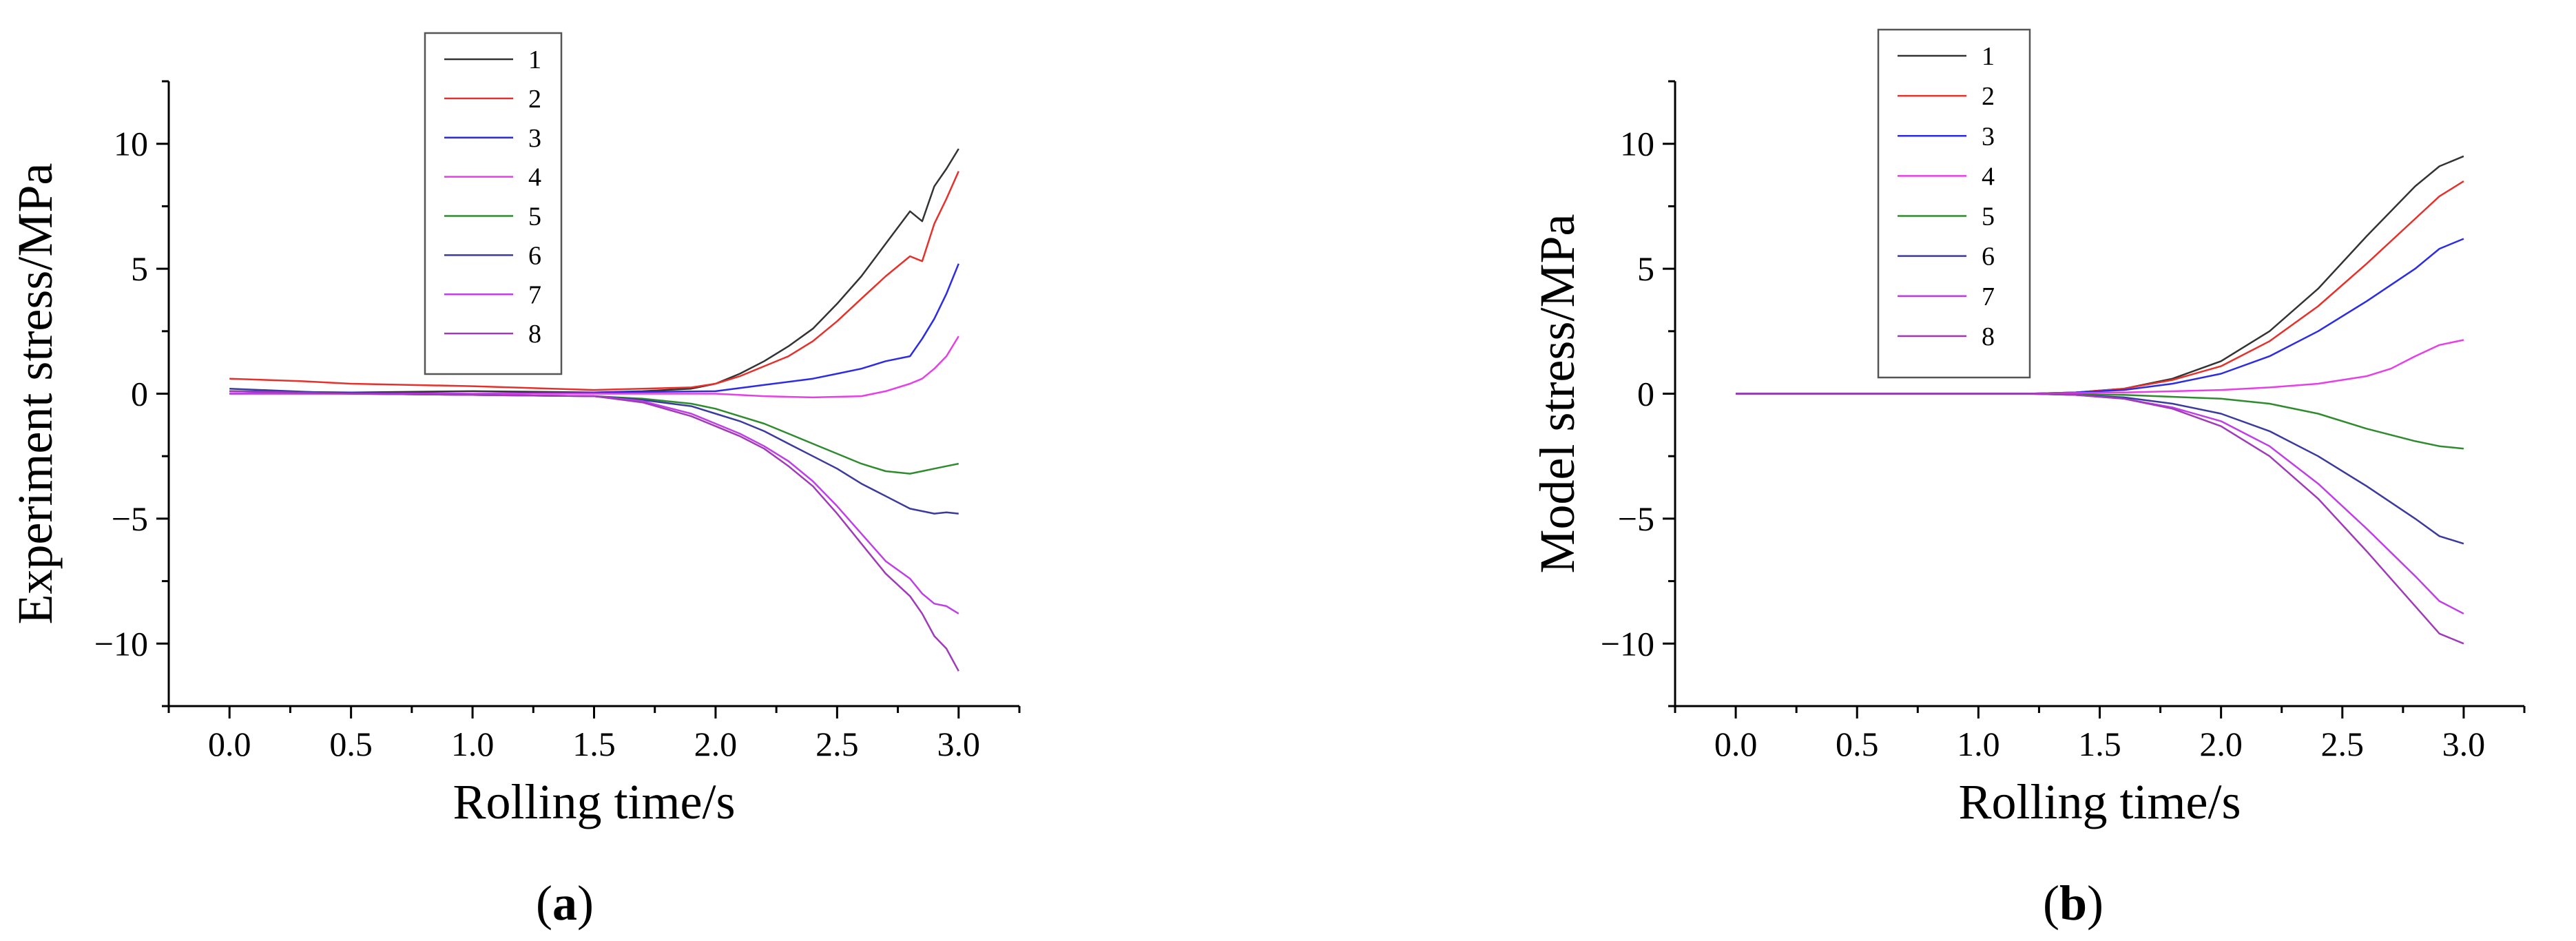  What do you see at coordinates (1557, 394) in the screenshot?
I see `y-axis-label: Model stress/MPa` at bounding box center [1557, 394].